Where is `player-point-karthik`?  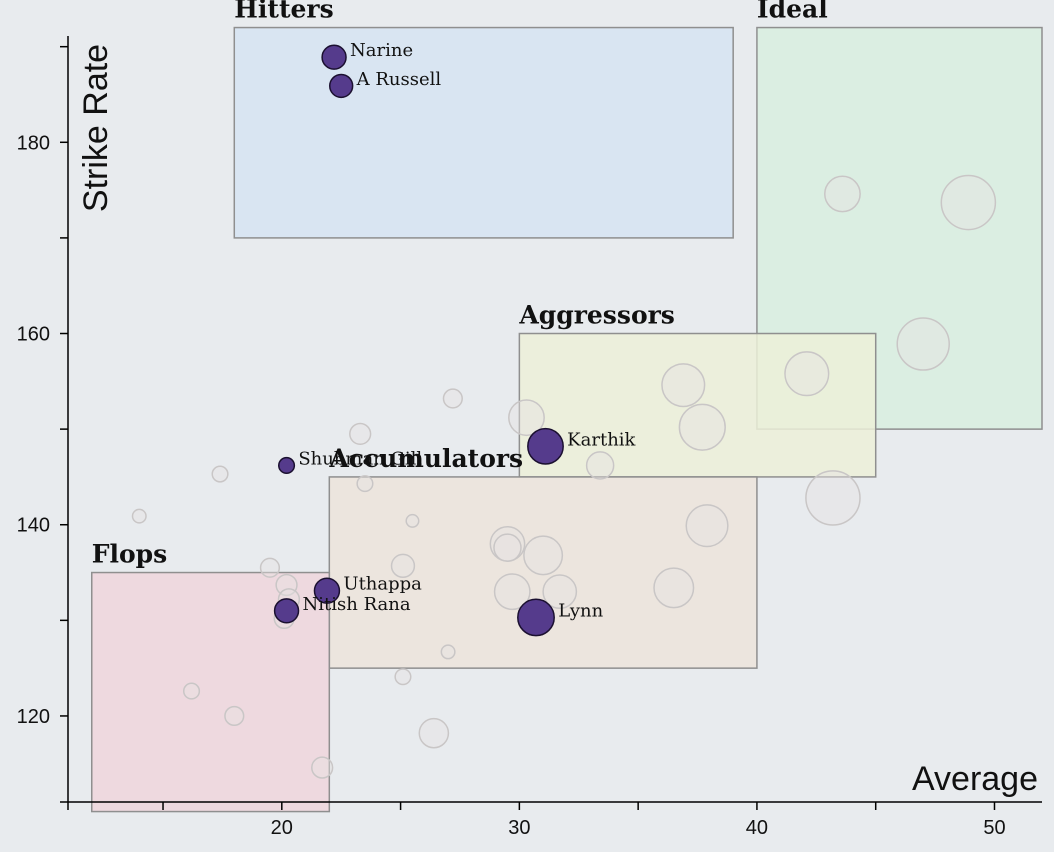 player-point-karthik is located at coordinates (545, 446).